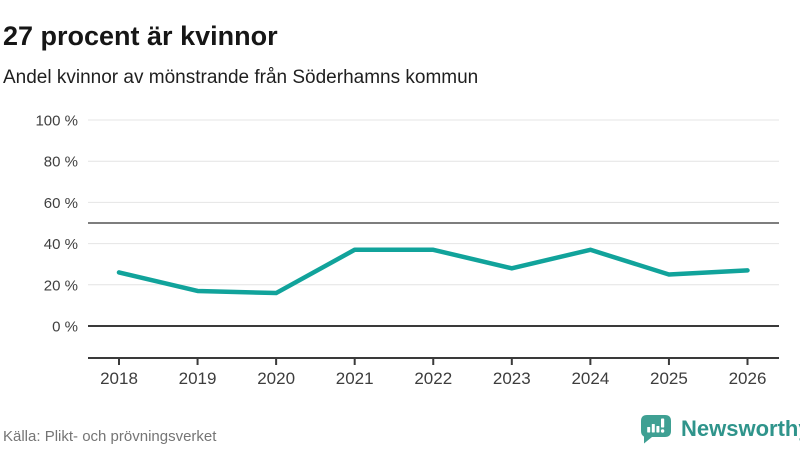  Describe the element at coordinates (61, 203) in the screenshot. I see `y-tick-label: 60 %` at that location.